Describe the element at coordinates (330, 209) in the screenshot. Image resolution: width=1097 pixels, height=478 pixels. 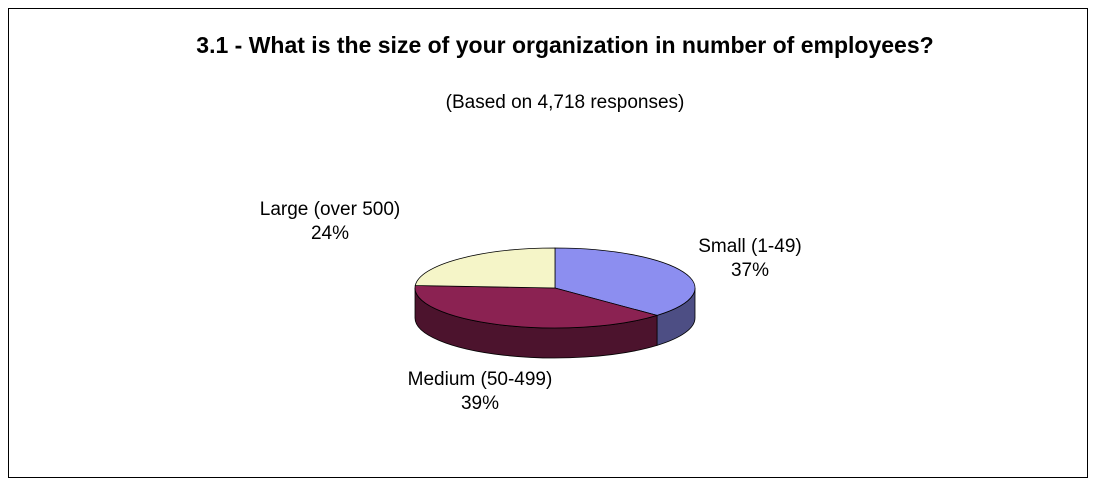
I see `slice-label: Large (over 500)` at that location.